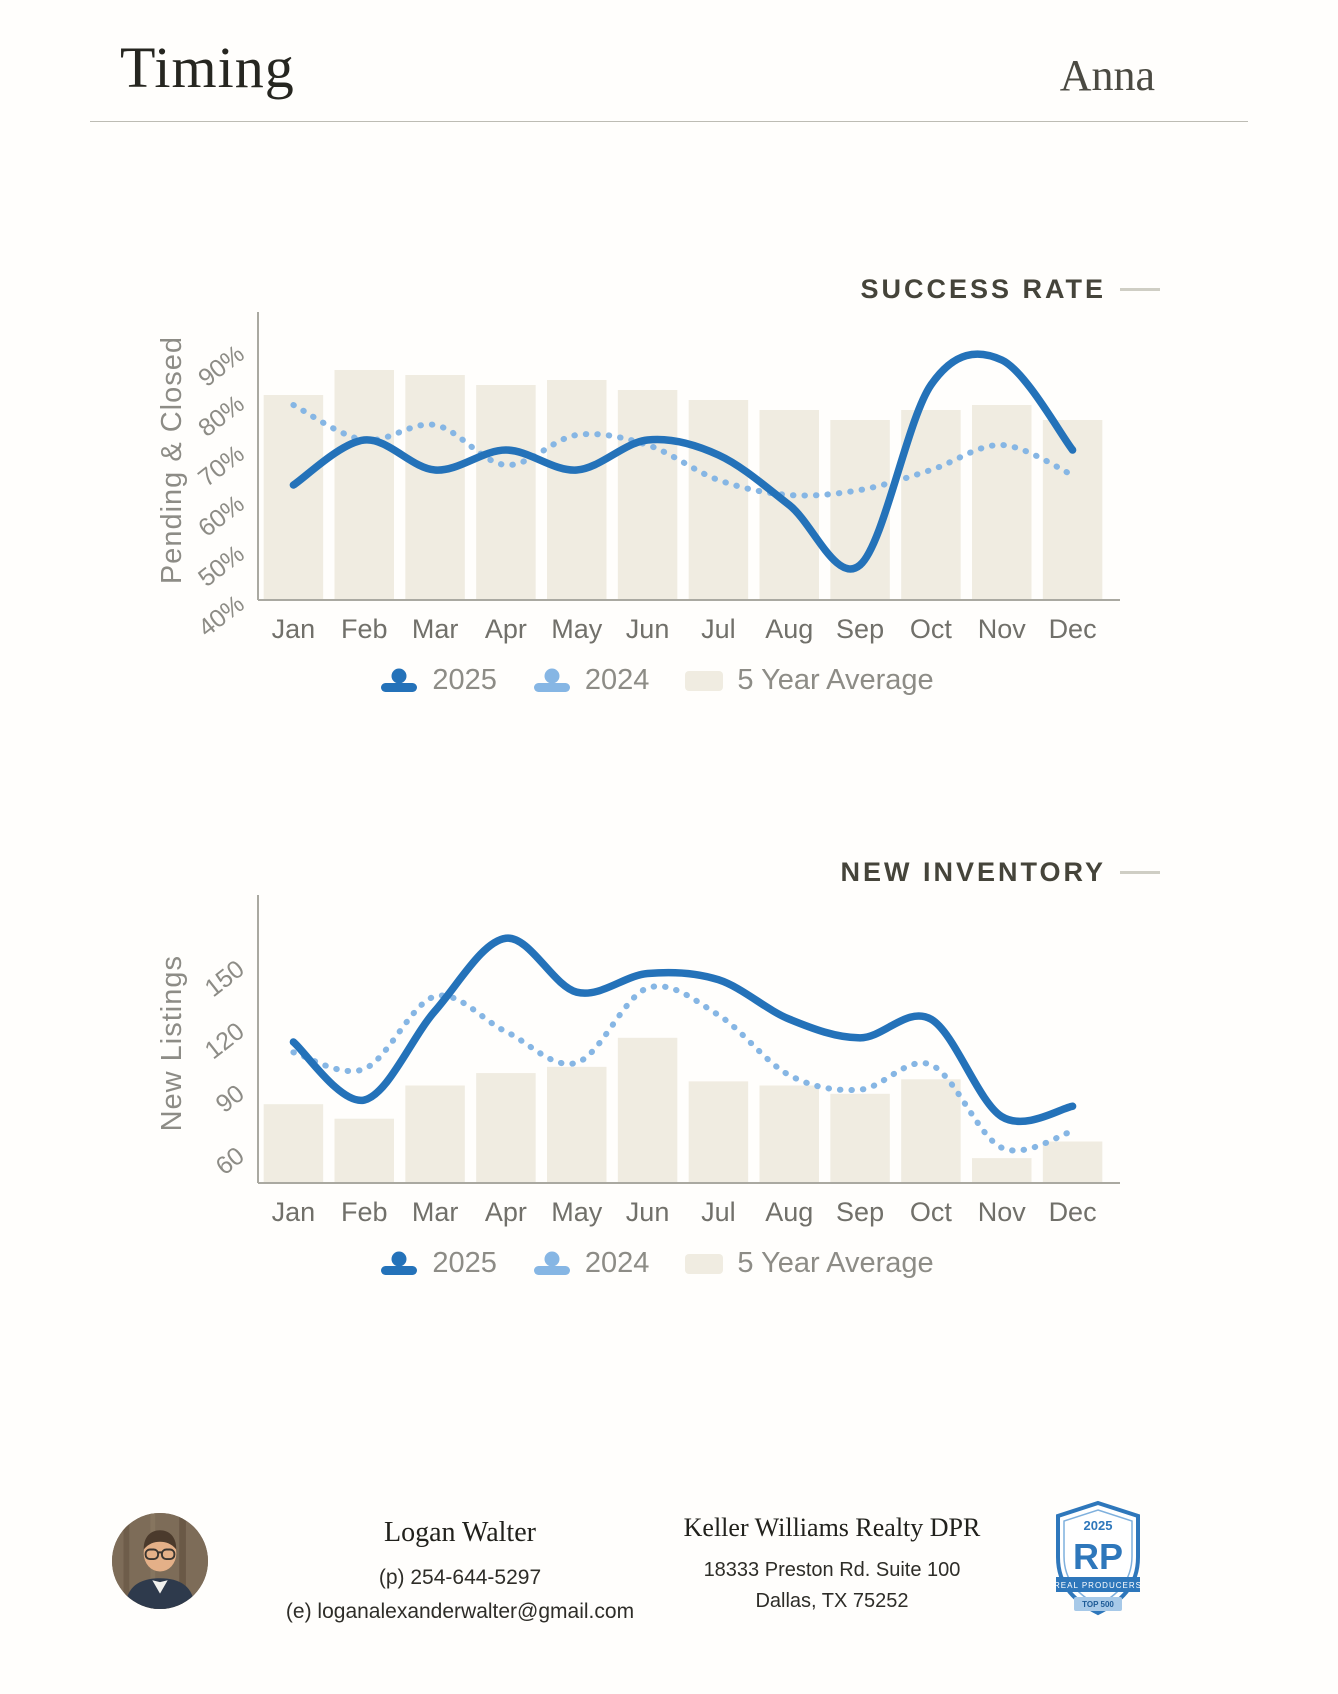 Image resolution: width=1338 pixels, height=1694 pixels. I want to click on agent-phone: (p) 254-644-5297, so click(460, 1577).